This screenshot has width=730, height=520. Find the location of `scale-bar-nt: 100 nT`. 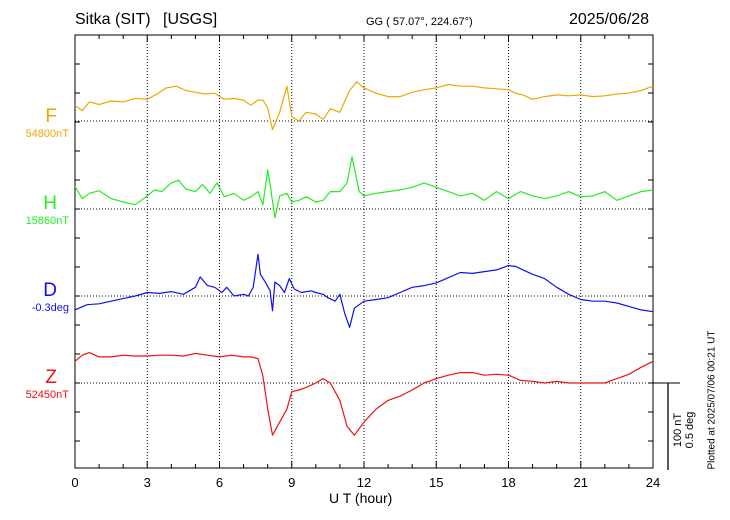

scale-bar-nt: 100 nT is located at coordinates (678, 430).